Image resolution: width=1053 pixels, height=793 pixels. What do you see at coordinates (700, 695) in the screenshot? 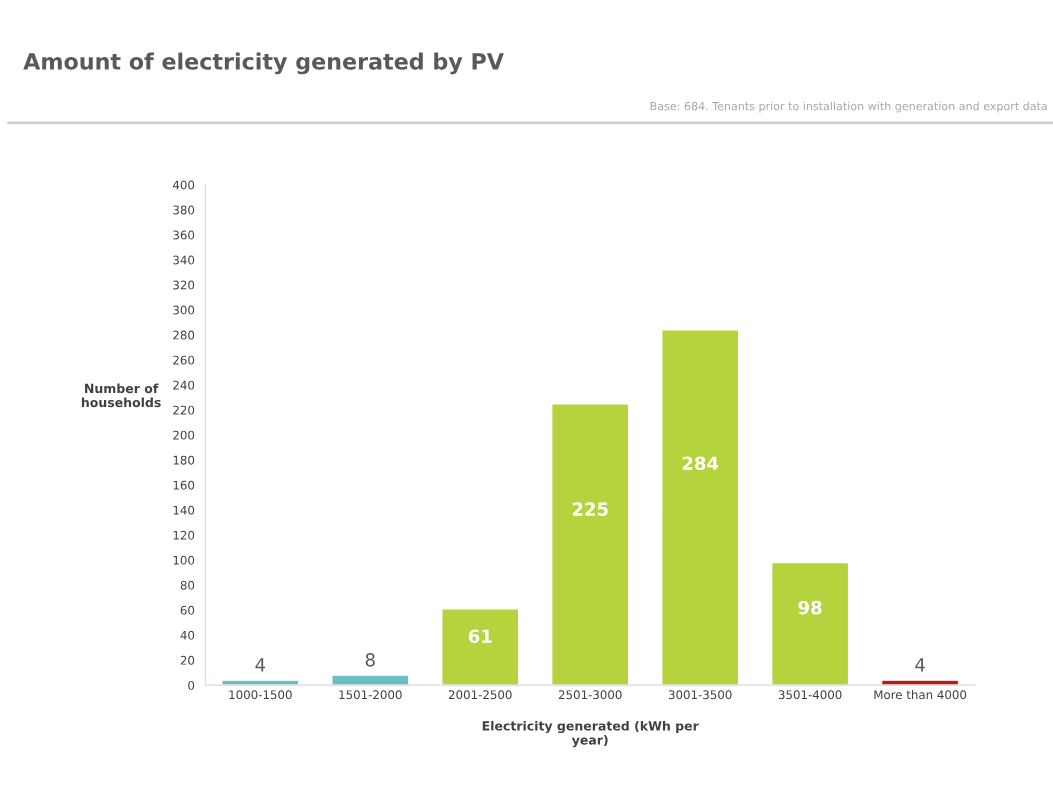
I see `x-tick-label: 3001-3500` at bounding box center [700, 695].